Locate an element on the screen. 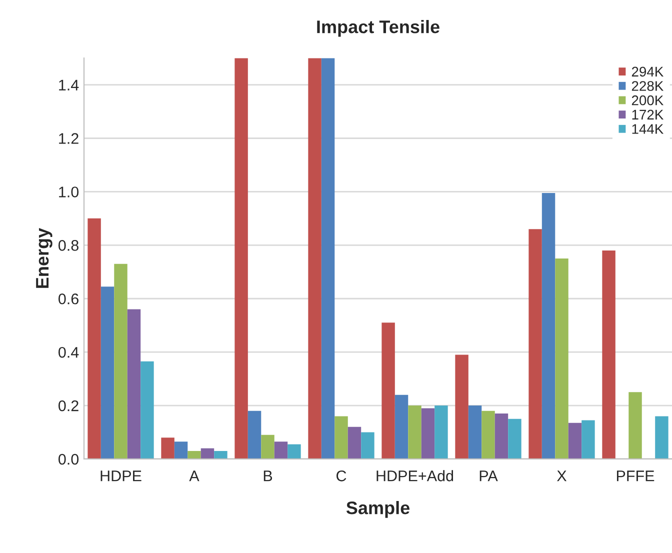  y-tick-label: 1.4 is located at coordinates (69, 85).